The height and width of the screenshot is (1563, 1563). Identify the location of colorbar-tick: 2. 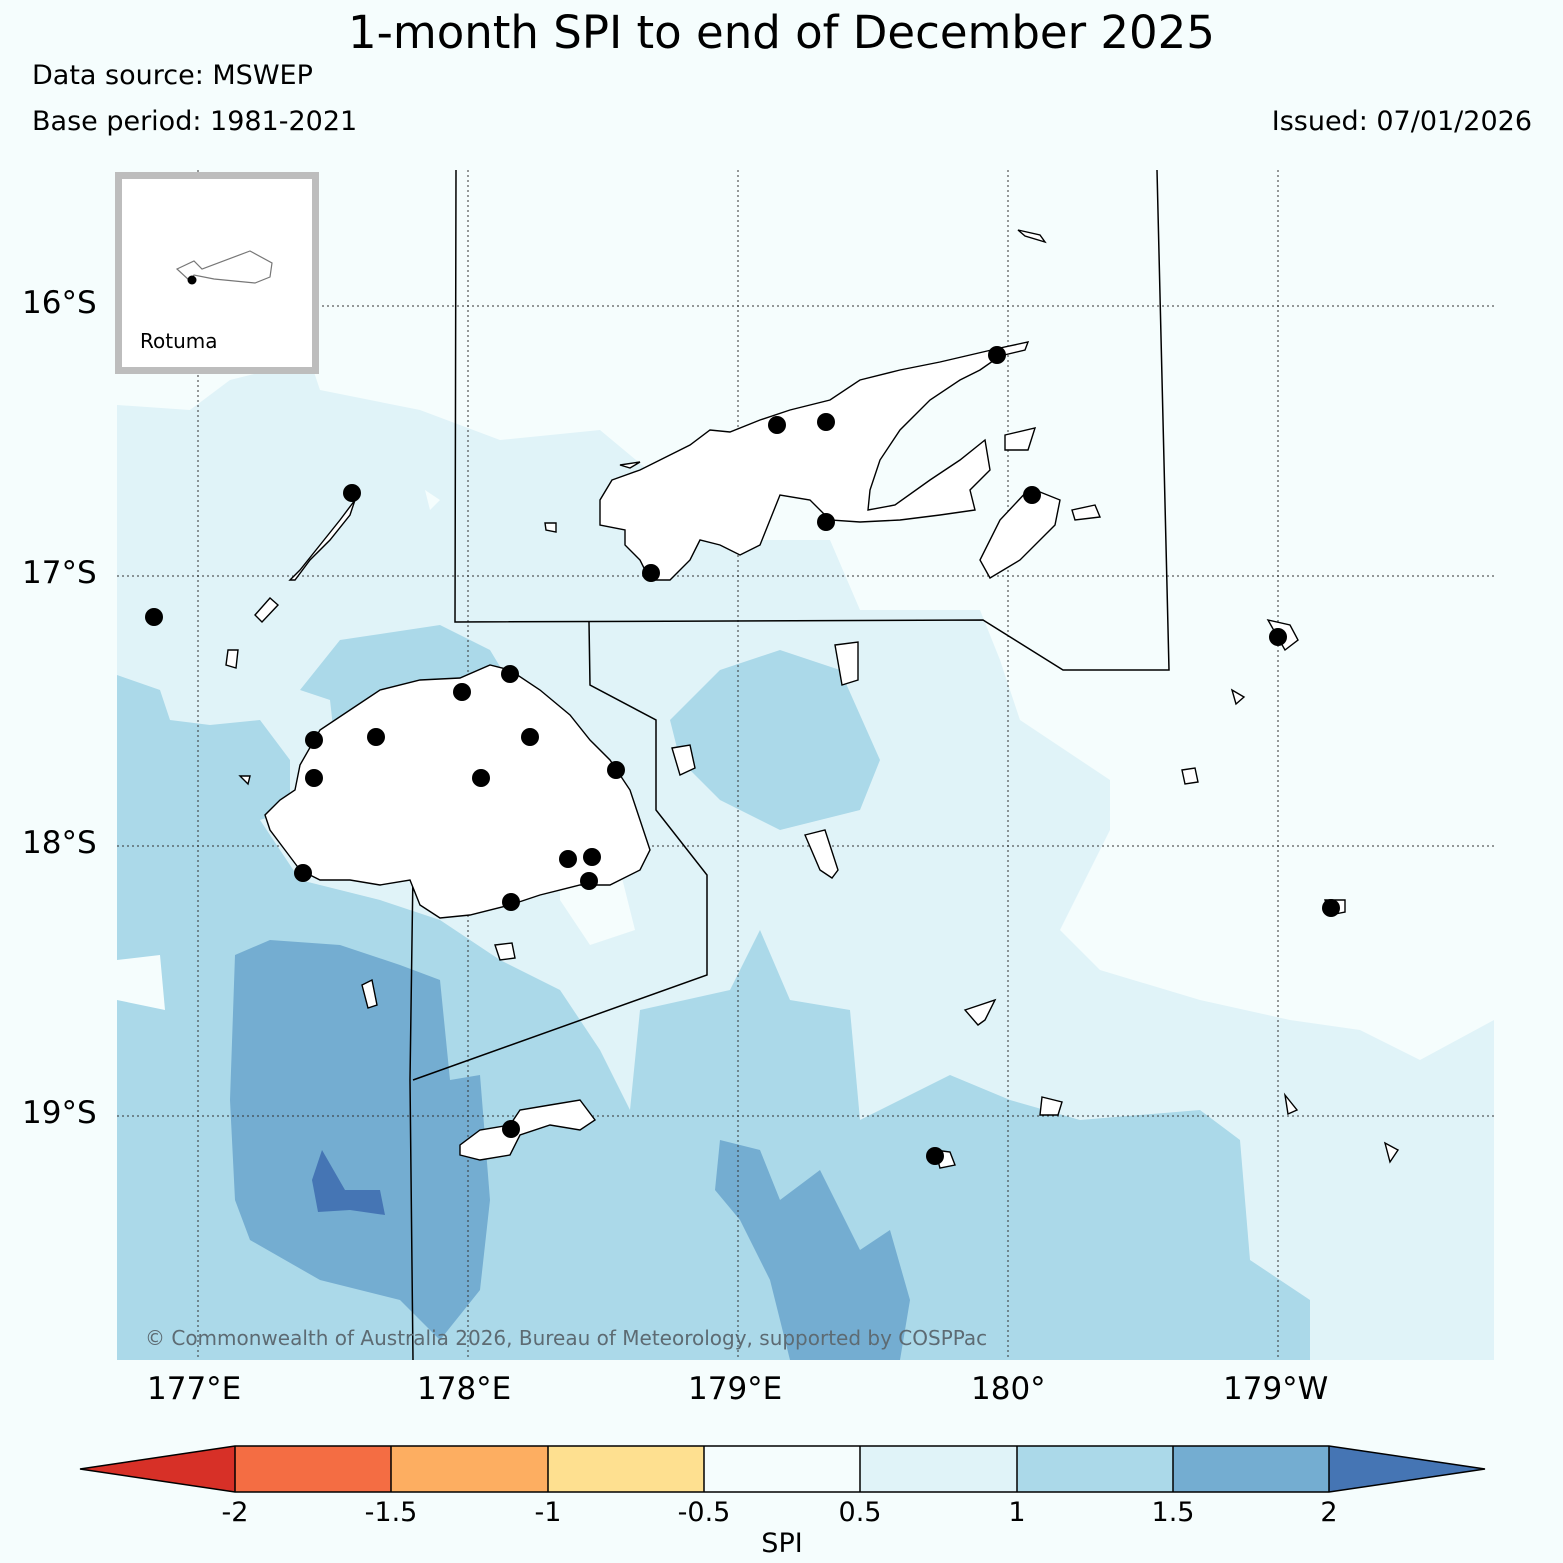
(1329, 1512).